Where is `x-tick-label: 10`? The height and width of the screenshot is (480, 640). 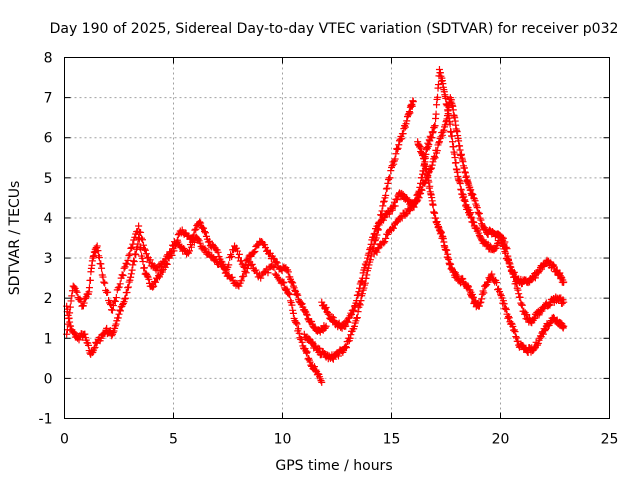
x-tick-label: 10 is located at coordinates (283, 440).